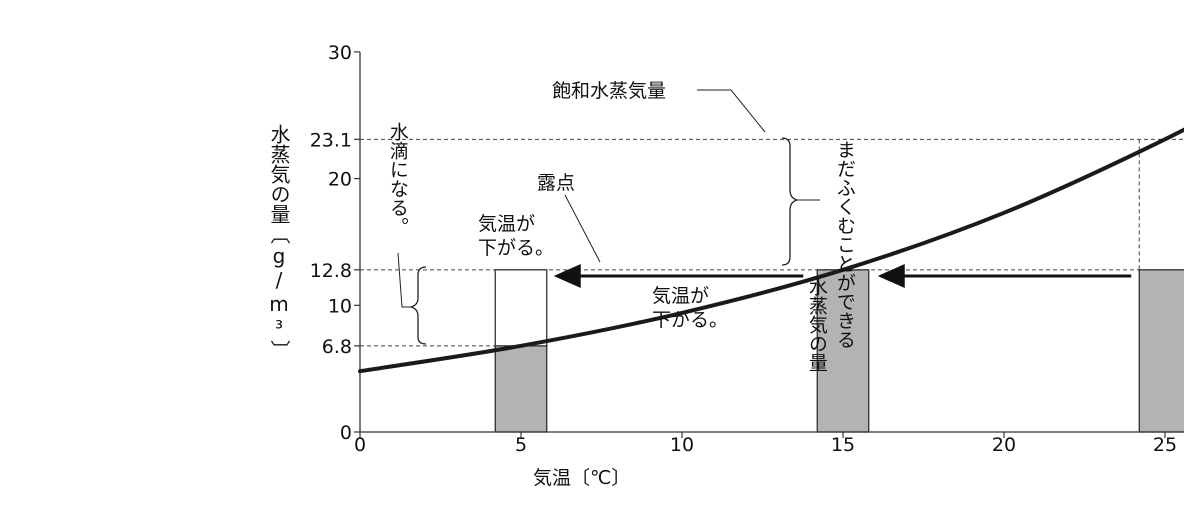 The image size is (1184, 525). What do you see at coordinates (331, 140) in the screenshot?
I see `y-tick-label-5: 23.1` at bounding box center [331, 140].